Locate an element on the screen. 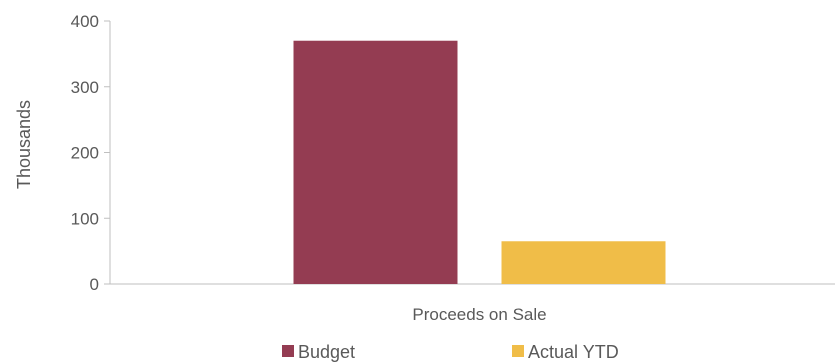 The image size is (839, 364). y-tick-label: 0 is located at coordinates (94, 284).